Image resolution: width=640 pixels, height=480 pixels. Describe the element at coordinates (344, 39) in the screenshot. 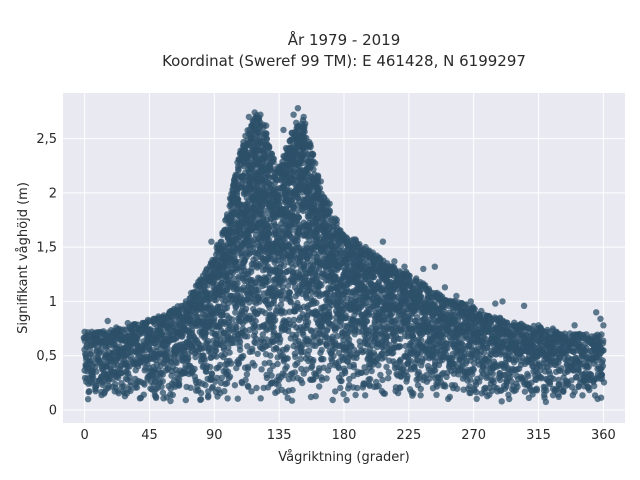

I see `chart-title-line-1: År 1979 - 2019` at that location.